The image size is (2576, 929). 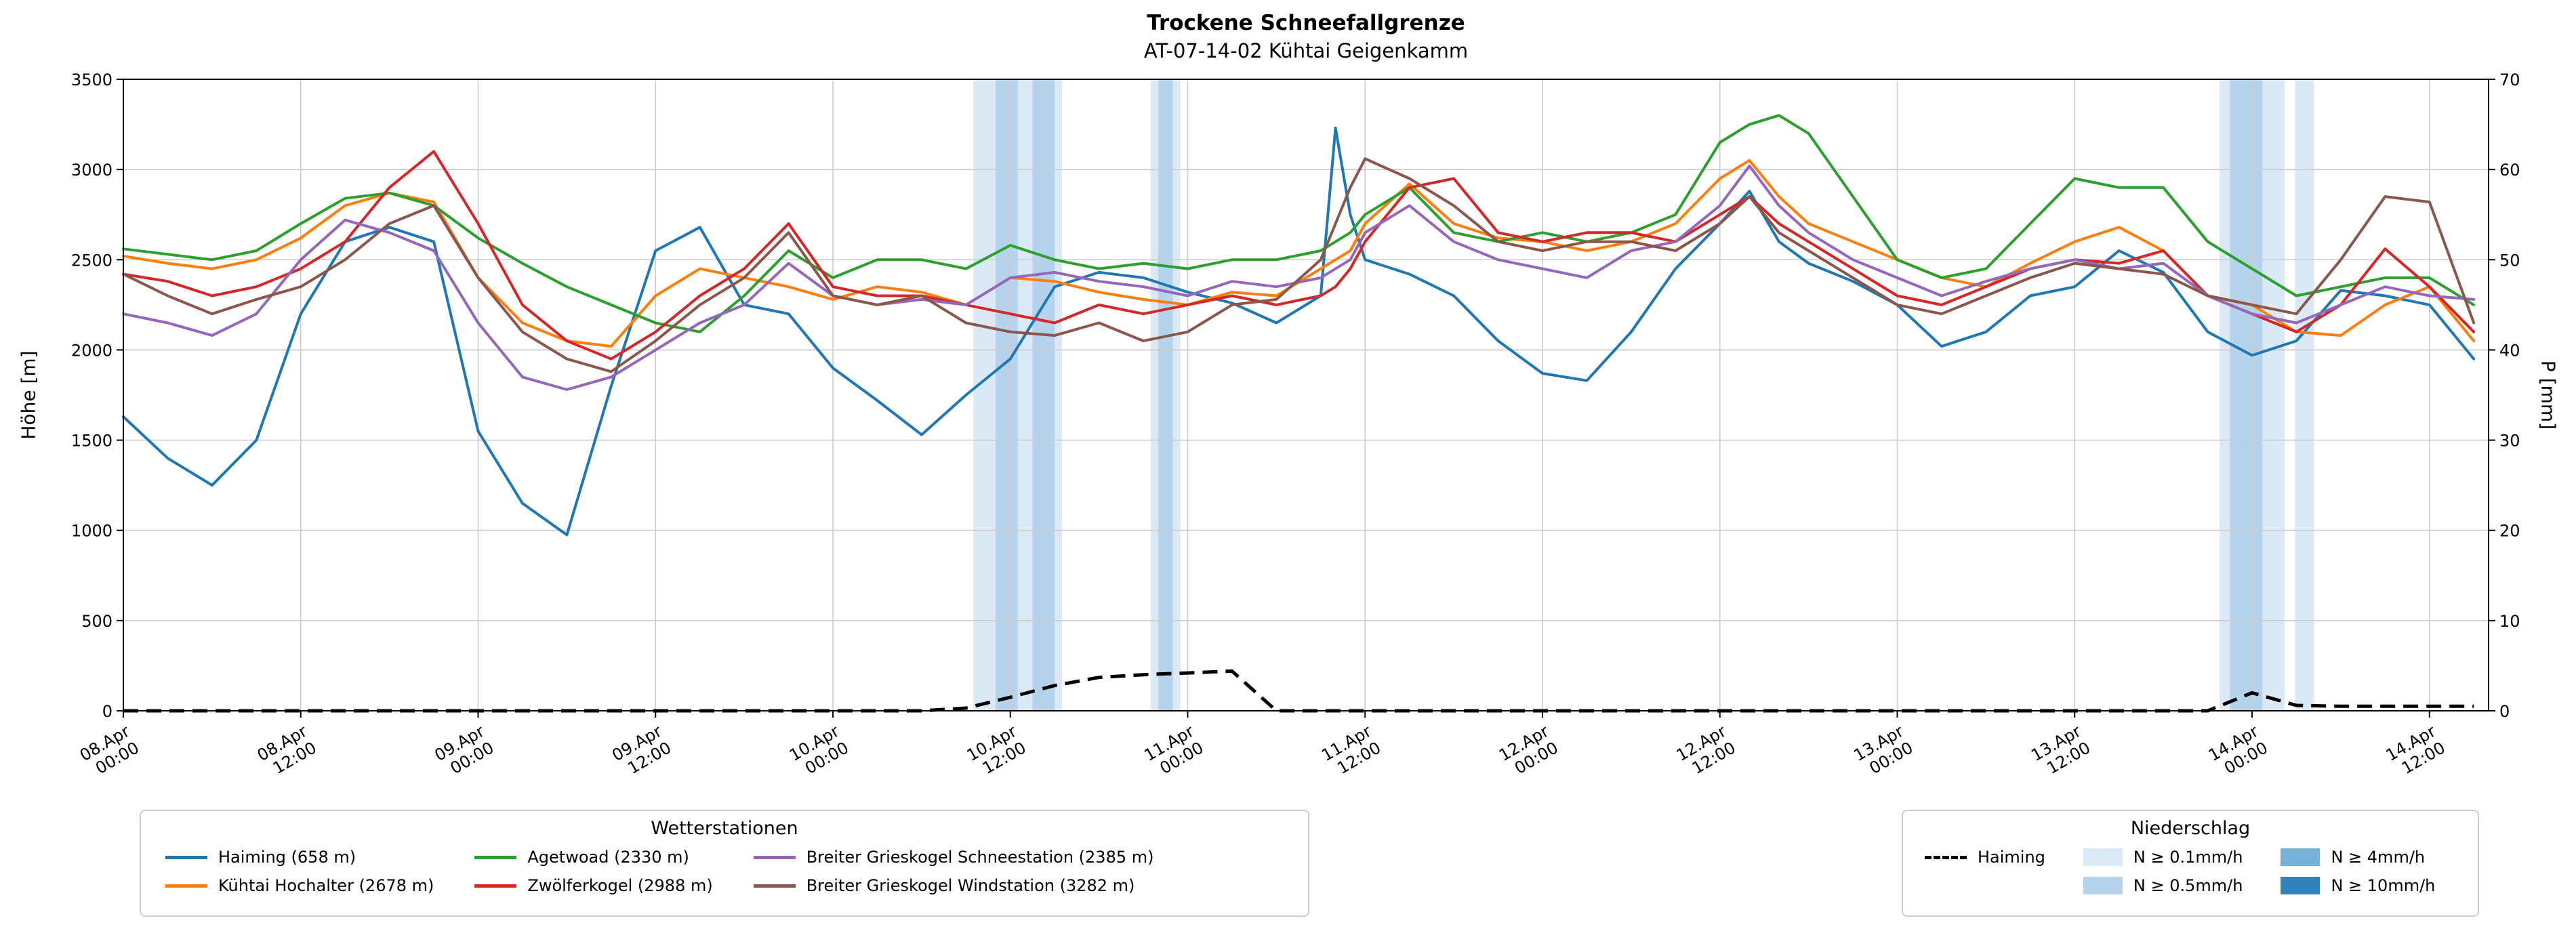 I want to click on x-tick-text: 10.Apr12:00, so click(x=996, y=752).